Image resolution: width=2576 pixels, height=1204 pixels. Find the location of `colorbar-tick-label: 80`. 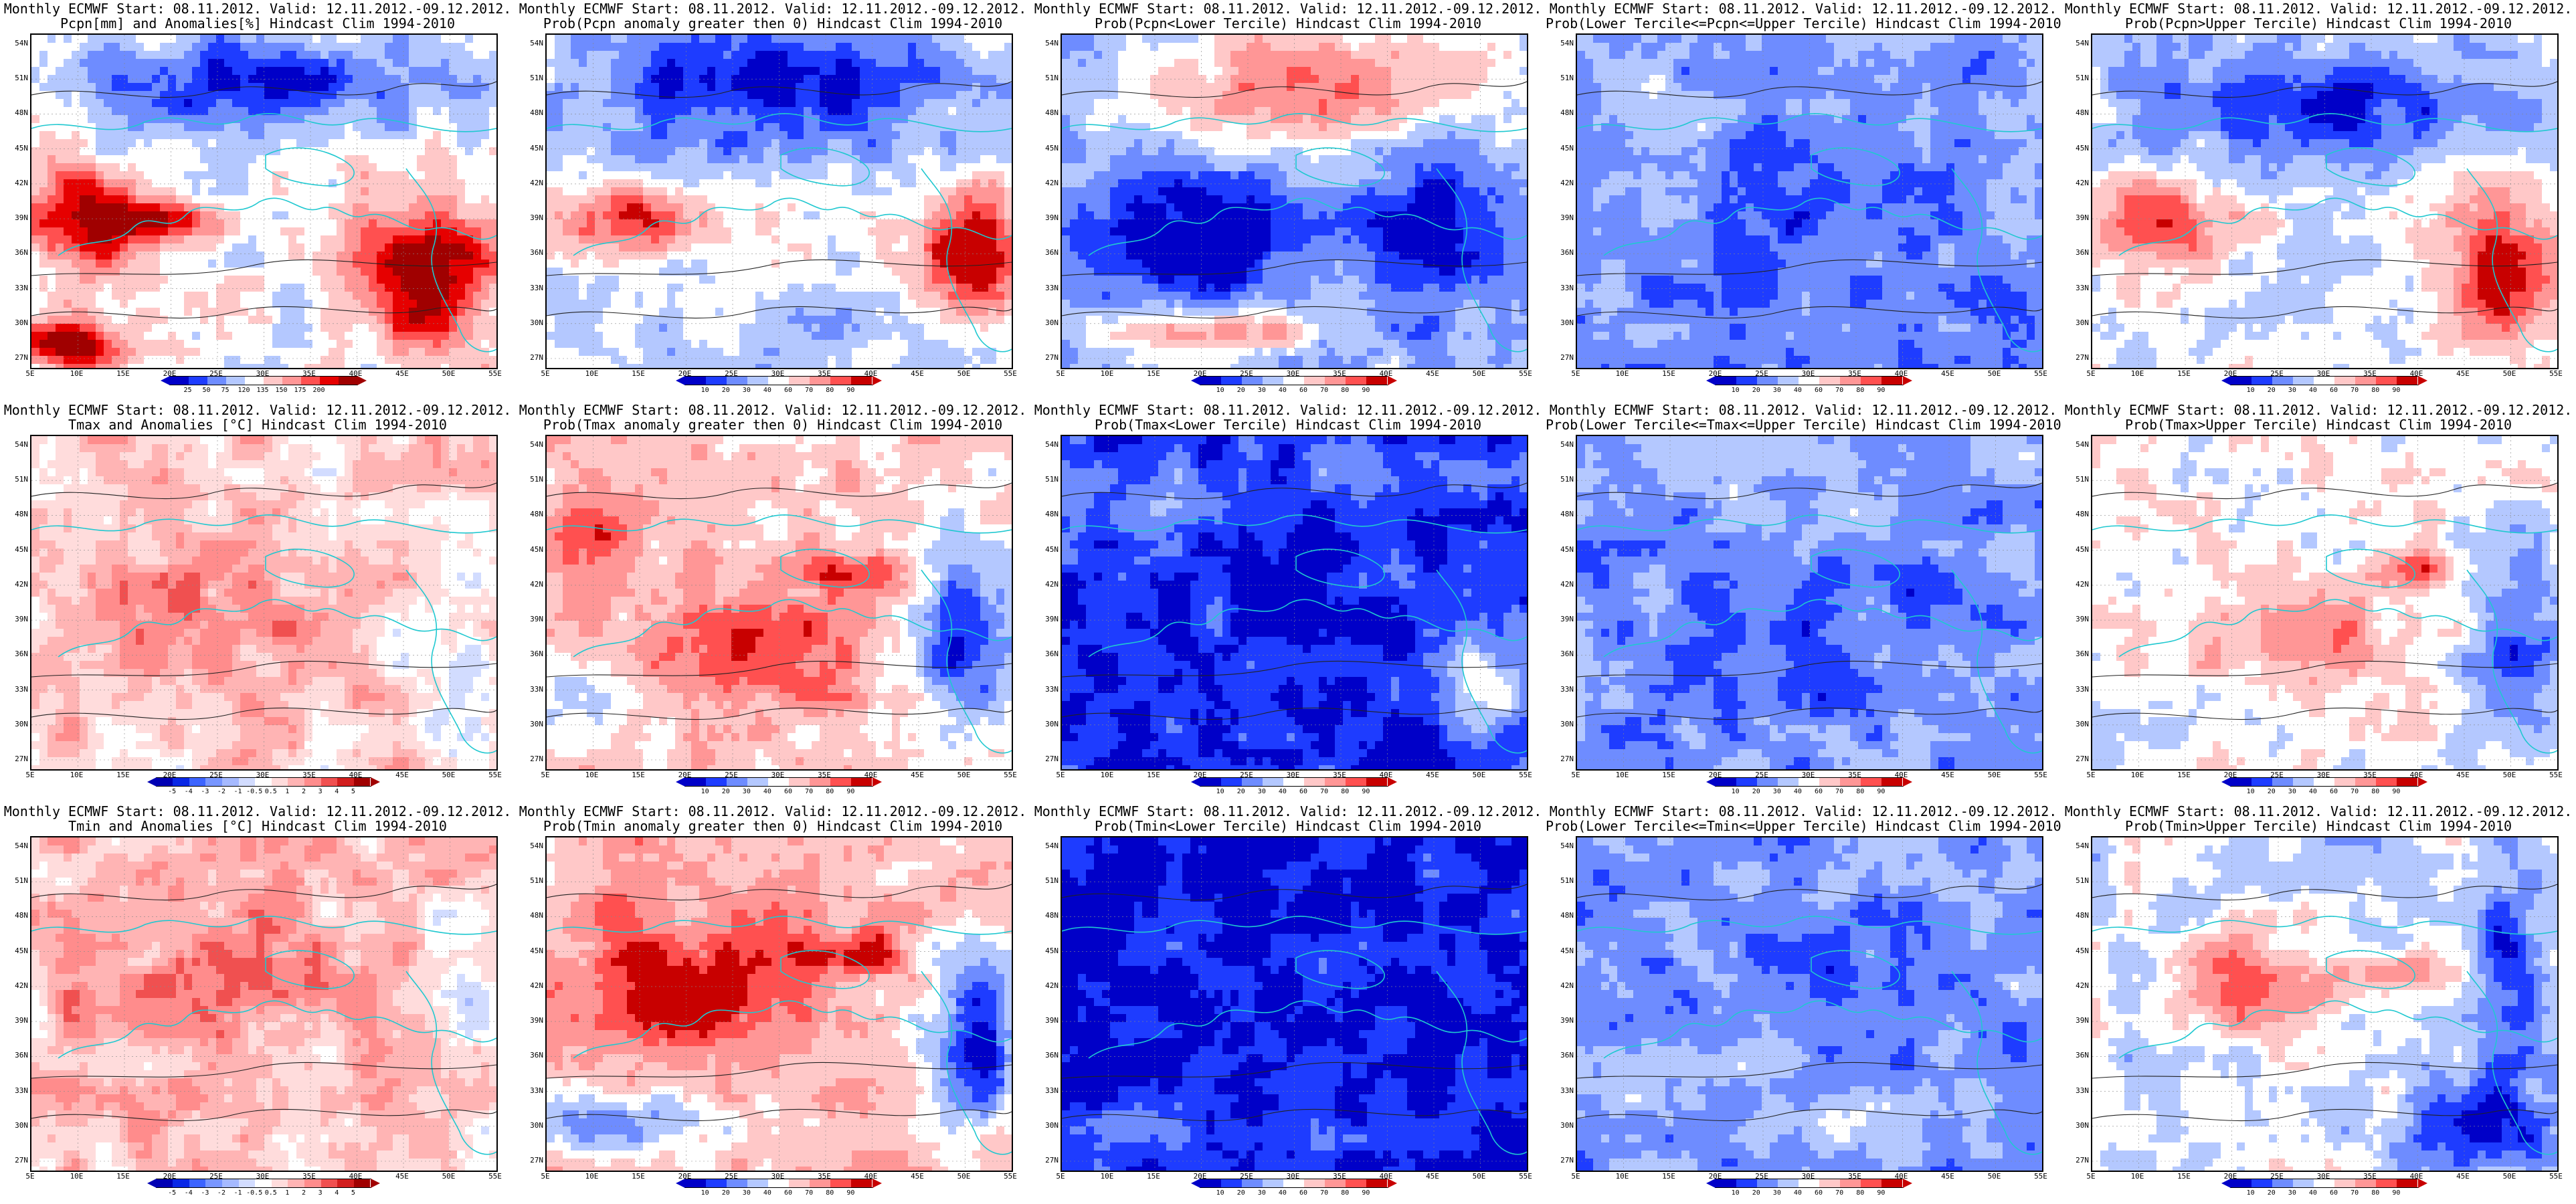

colorbar-tick-label: 80 is located at coordinates (1344, 390).